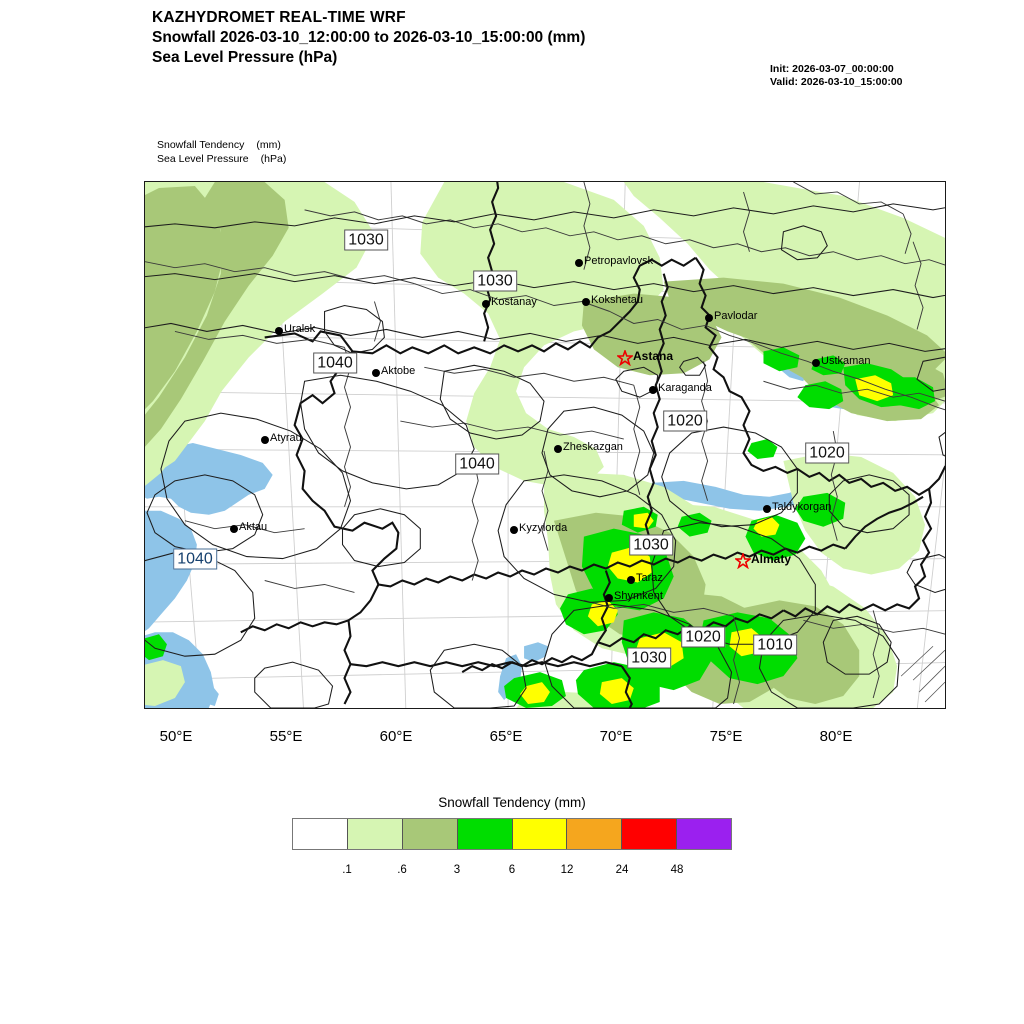 Image resolution: width=1024 pixels, height=1024 pixels. Describe the element at coordinates (512, 870) in the screenshot. I see `colorbar-boundary-label: 6` at that location.